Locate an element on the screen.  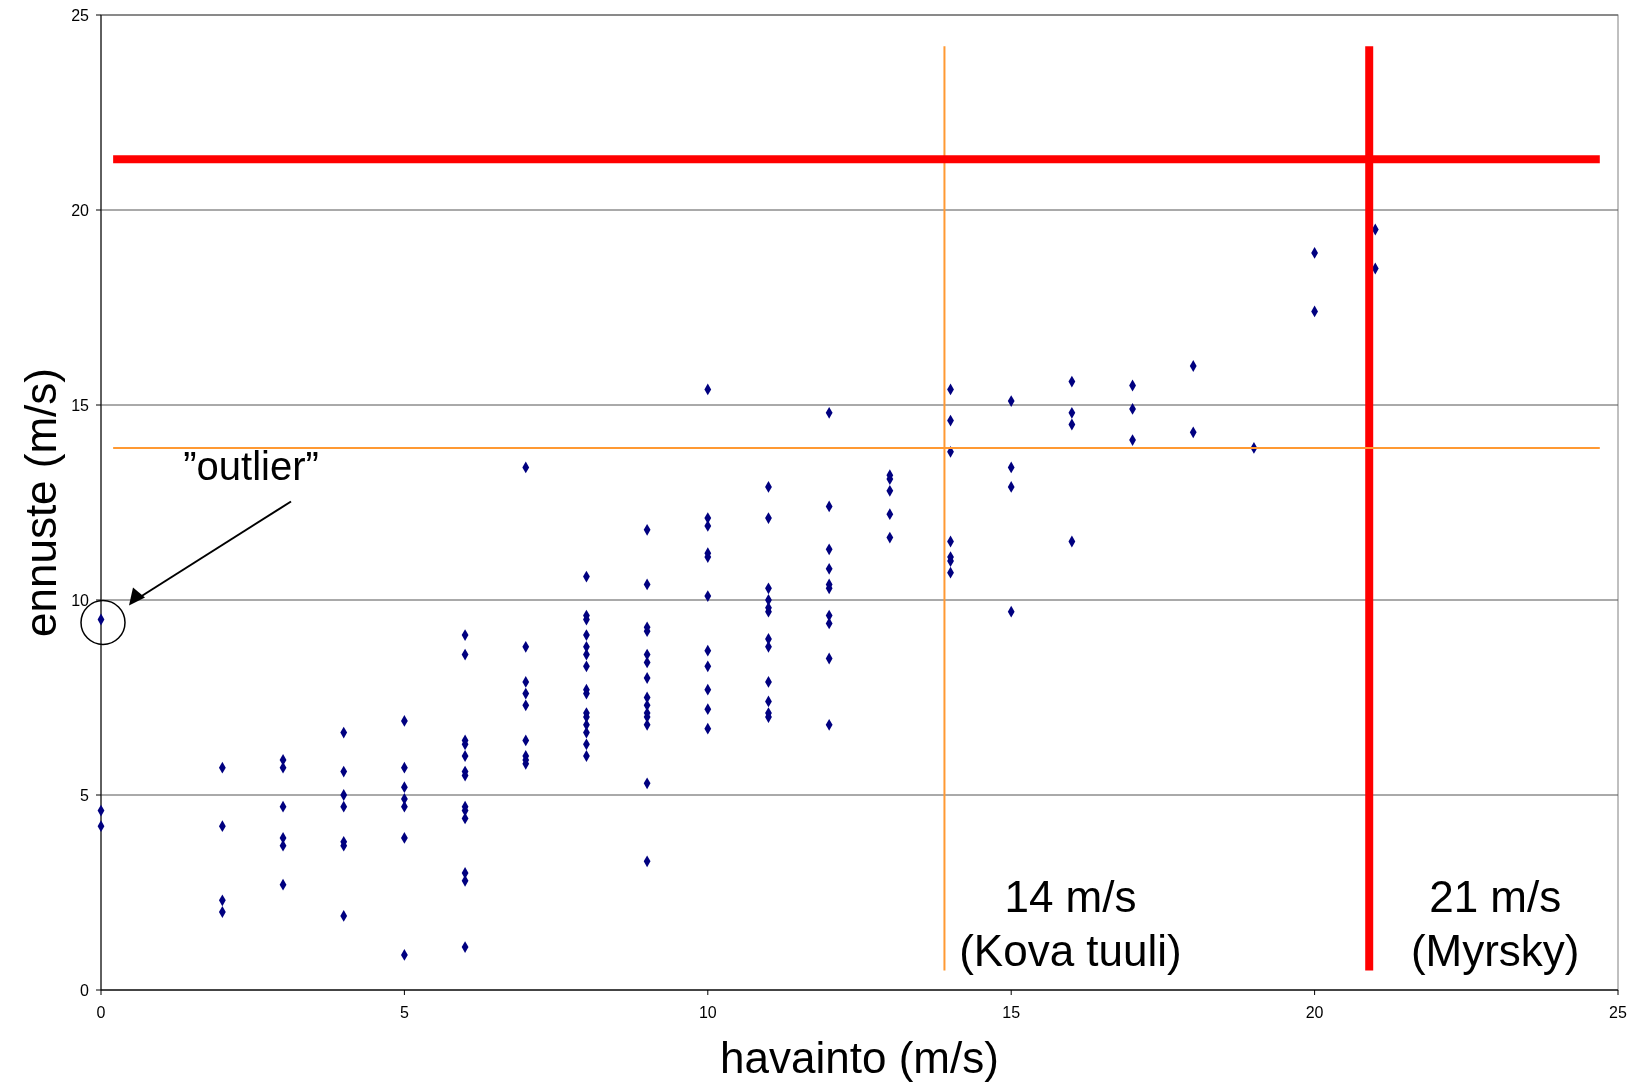
x-tick-label: 0 is located at coordinates (101, 1012).